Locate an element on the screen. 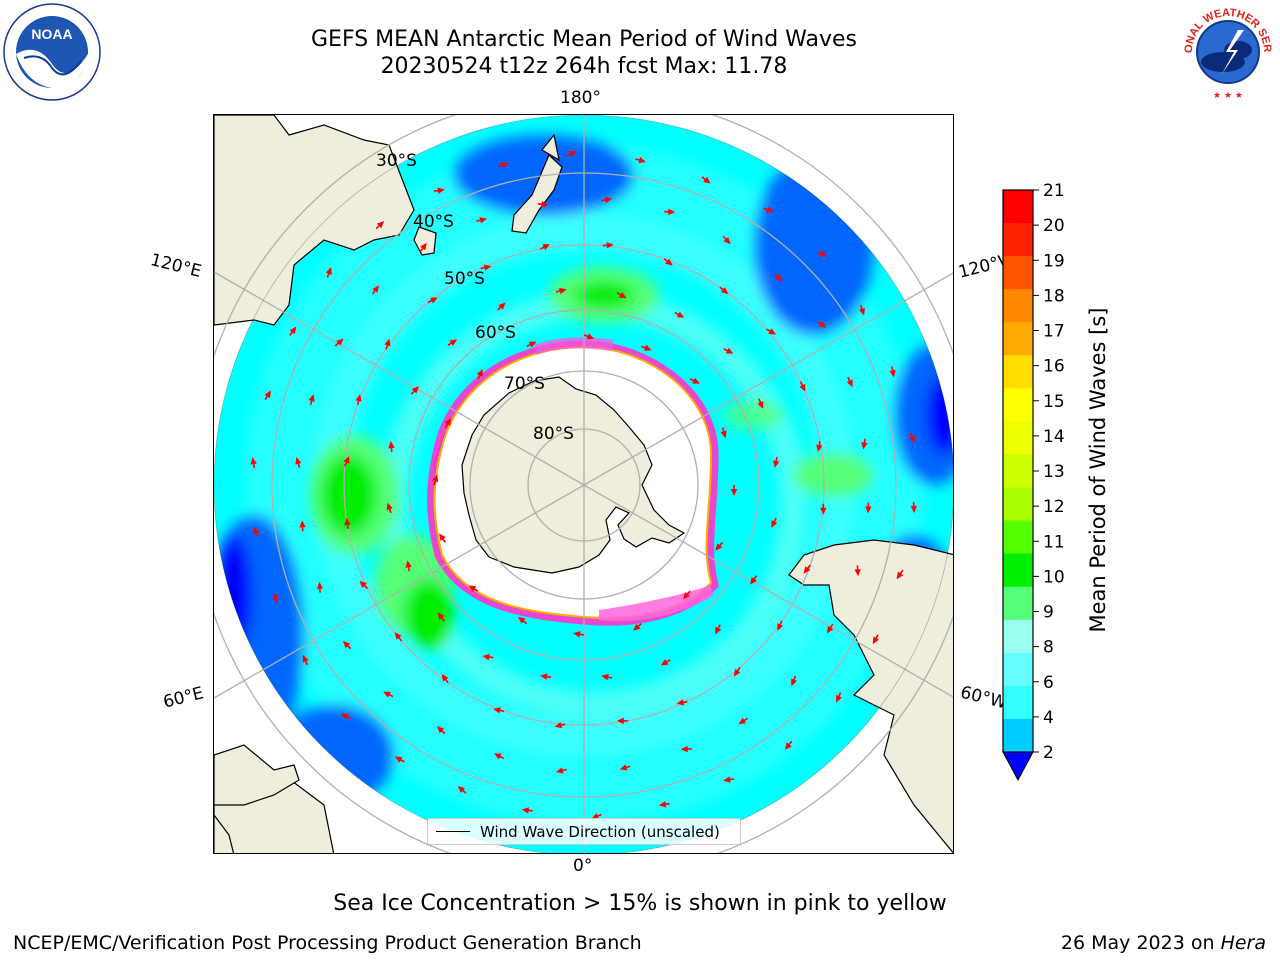 This screenshot has height=960, width=1280. colorbar: 21 20 19 18 17 16 15 14 13 12 11 10 9 8 6 4 2 is located at coordinates (1033, 481).